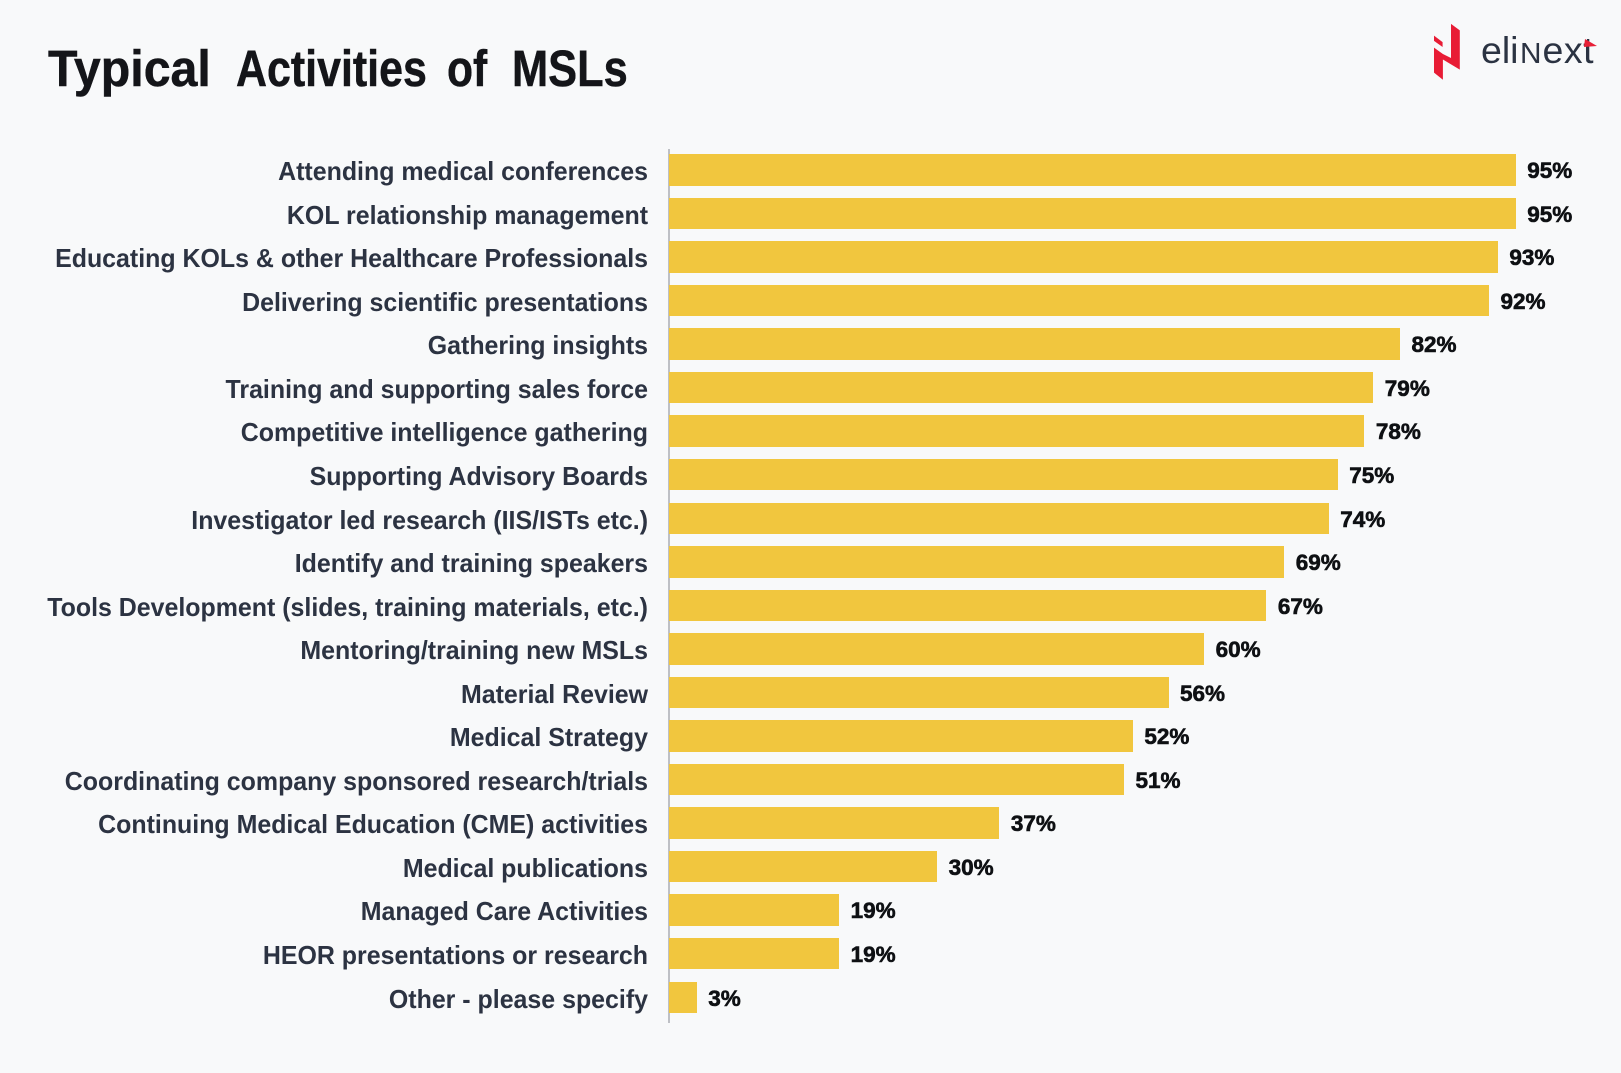 Image resolution: width=1621 pixels, height=1073 pixels. What do you see at coordinates (1569, 50) in the screenshot?
I see `svg-text: ext` at bounding box center [1569, 50].